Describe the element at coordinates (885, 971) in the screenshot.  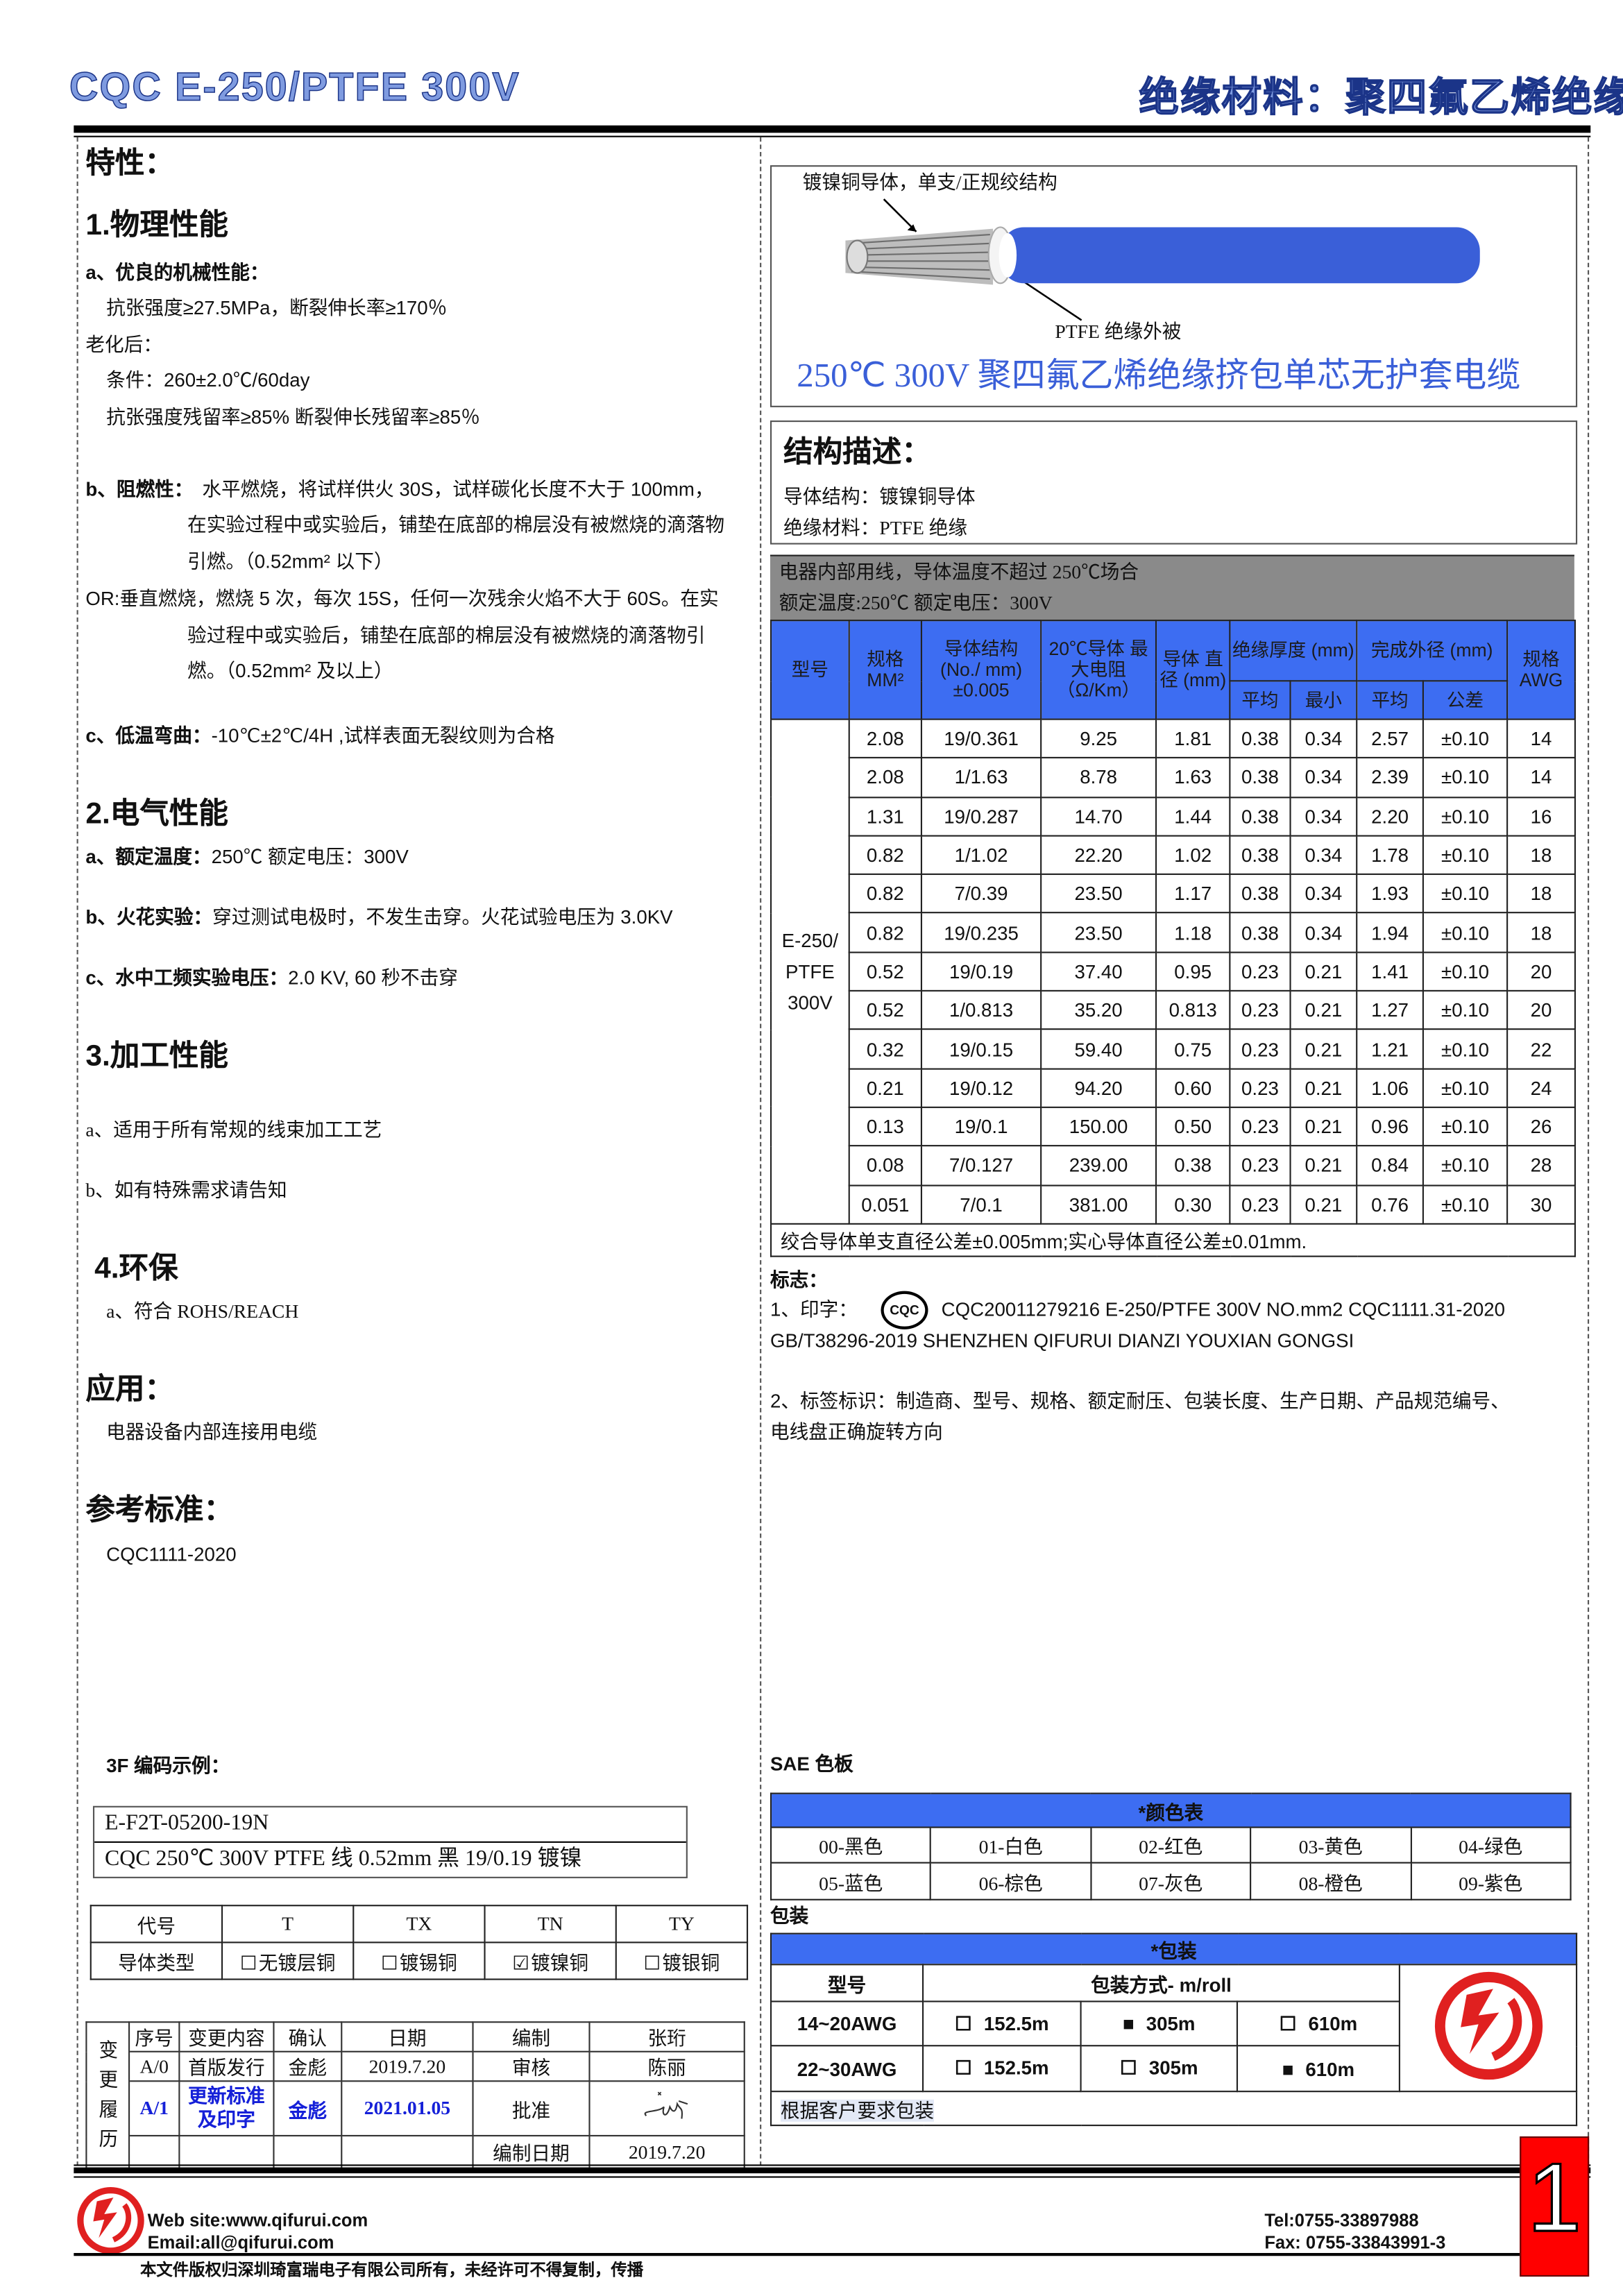
I see `table-cell: 0.52` at that location.